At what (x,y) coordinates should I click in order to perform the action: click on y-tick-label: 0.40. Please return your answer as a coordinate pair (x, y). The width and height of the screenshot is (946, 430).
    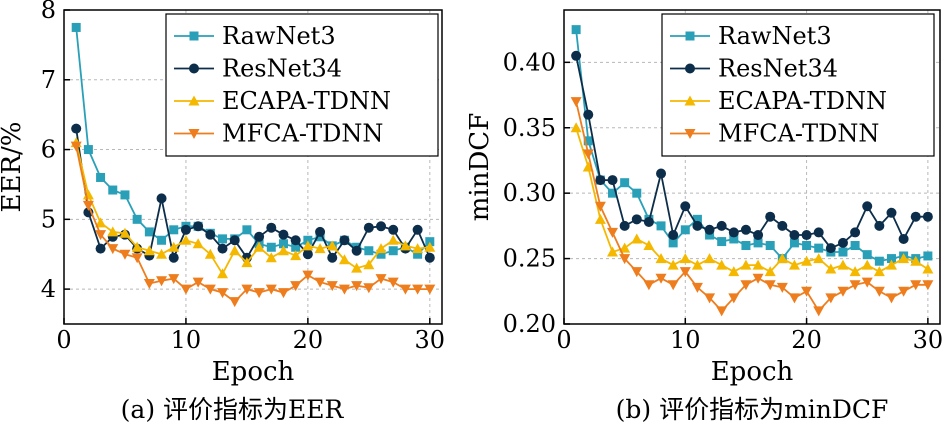
    Looking at the image, I should click on (529, 62).